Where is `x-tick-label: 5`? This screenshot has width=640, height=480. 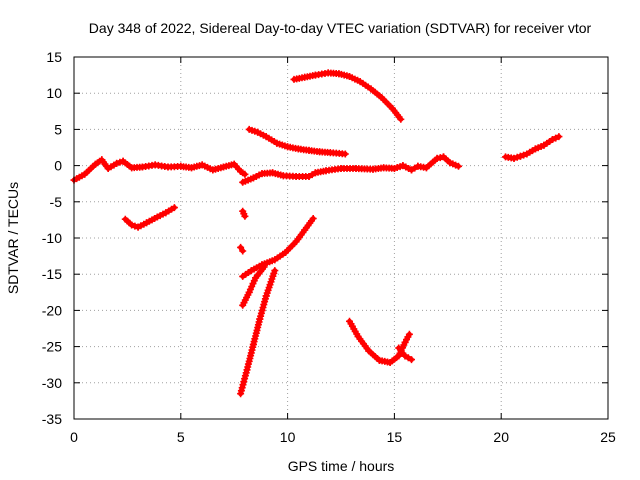 x-tick-label: 5 is located at coordinates (181, 437).